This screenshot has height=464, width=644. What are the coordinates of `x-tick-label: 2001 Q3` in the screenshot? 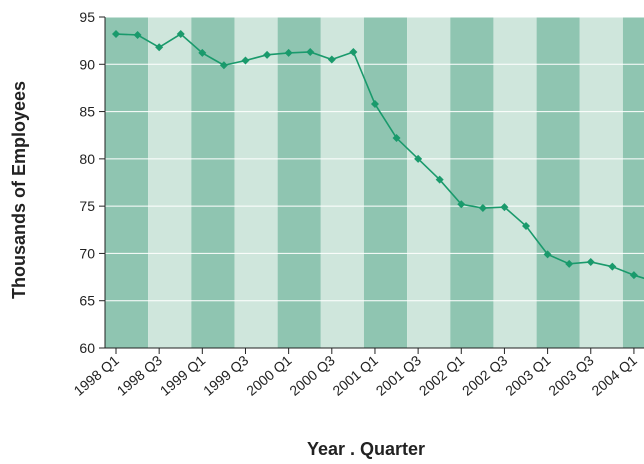 It's located at (399, 375).